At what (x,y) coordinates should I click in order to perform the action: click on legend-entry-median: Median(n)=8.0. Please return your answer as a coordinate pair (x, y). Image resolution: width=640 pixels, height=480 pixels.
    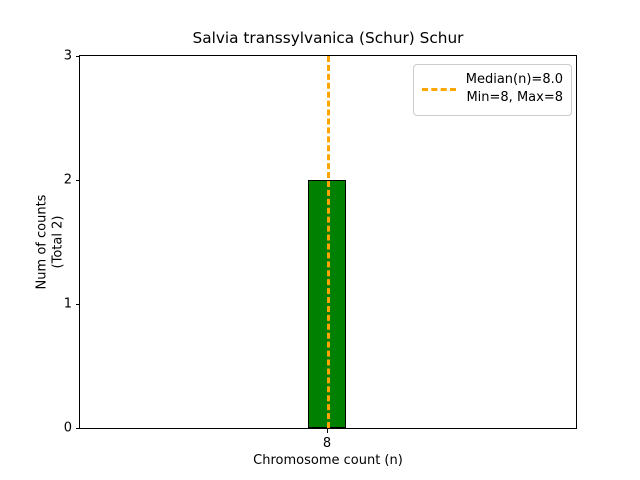
    Looking at the image, I should click on (514, 79).